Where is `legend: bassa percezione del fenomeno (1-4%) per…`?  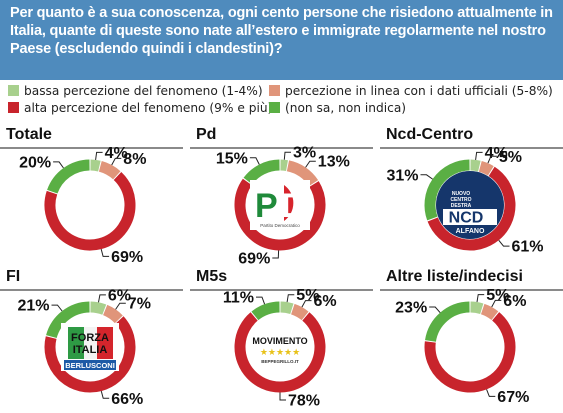
legend: bassa percezione del fenomeno (1-4%) per… is located at coordinates (281, 100).